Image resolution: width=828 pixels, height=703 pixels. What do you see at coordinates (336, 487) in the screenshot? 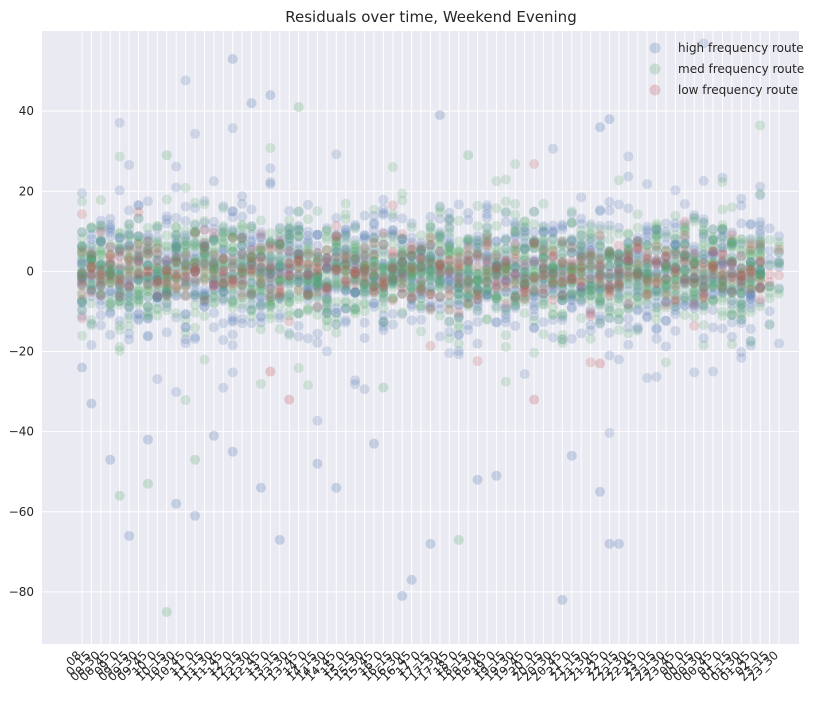
I see `outlier-point` at bounding box center [336, 487].